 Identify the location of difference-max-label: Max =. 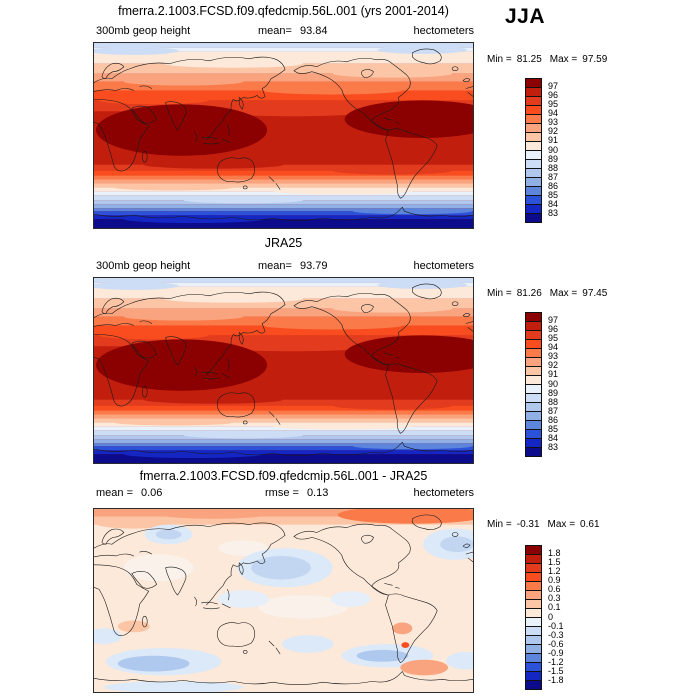
(561, 524).